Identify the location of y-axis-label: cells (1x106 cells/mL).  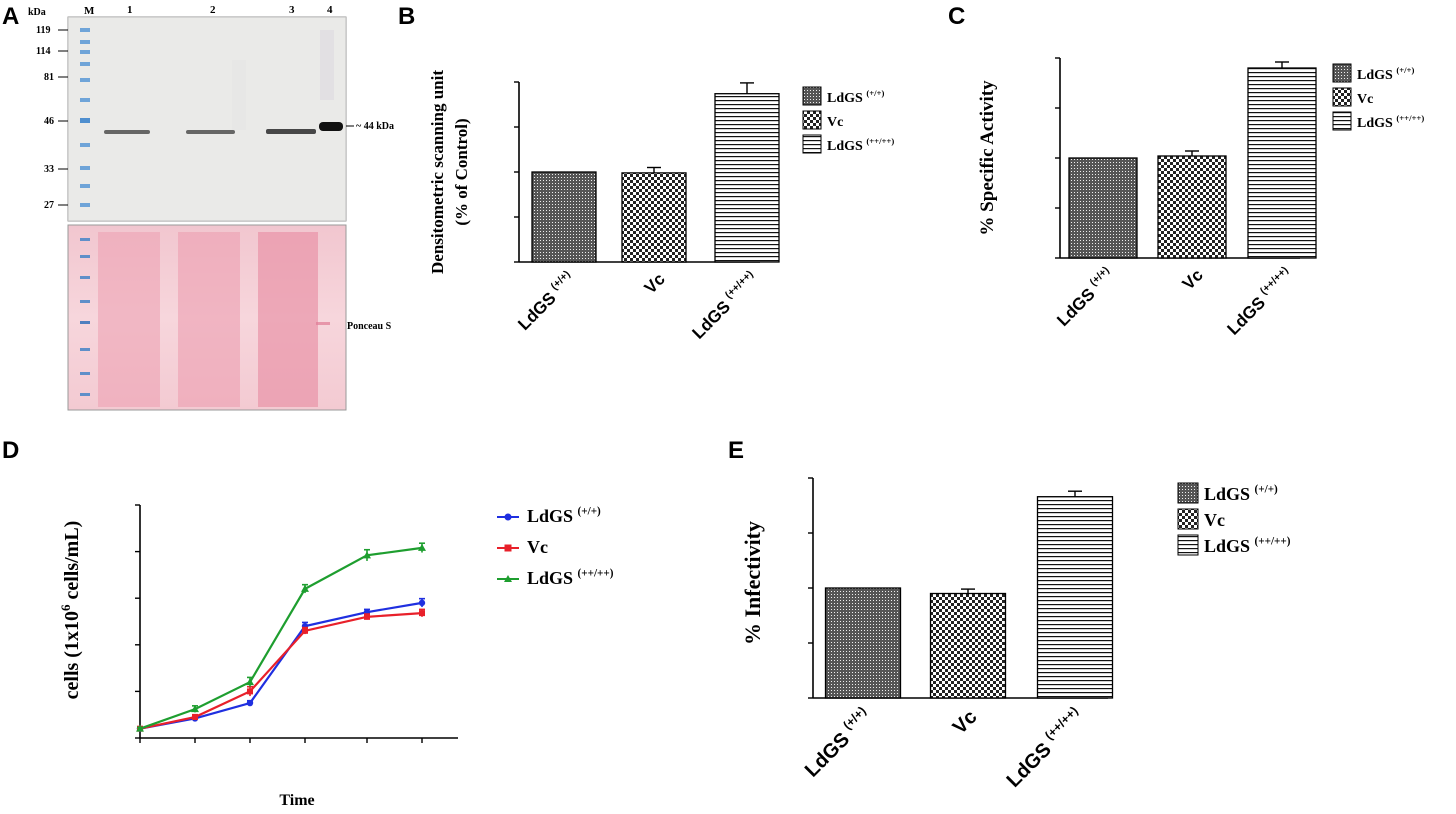
(70, 610).